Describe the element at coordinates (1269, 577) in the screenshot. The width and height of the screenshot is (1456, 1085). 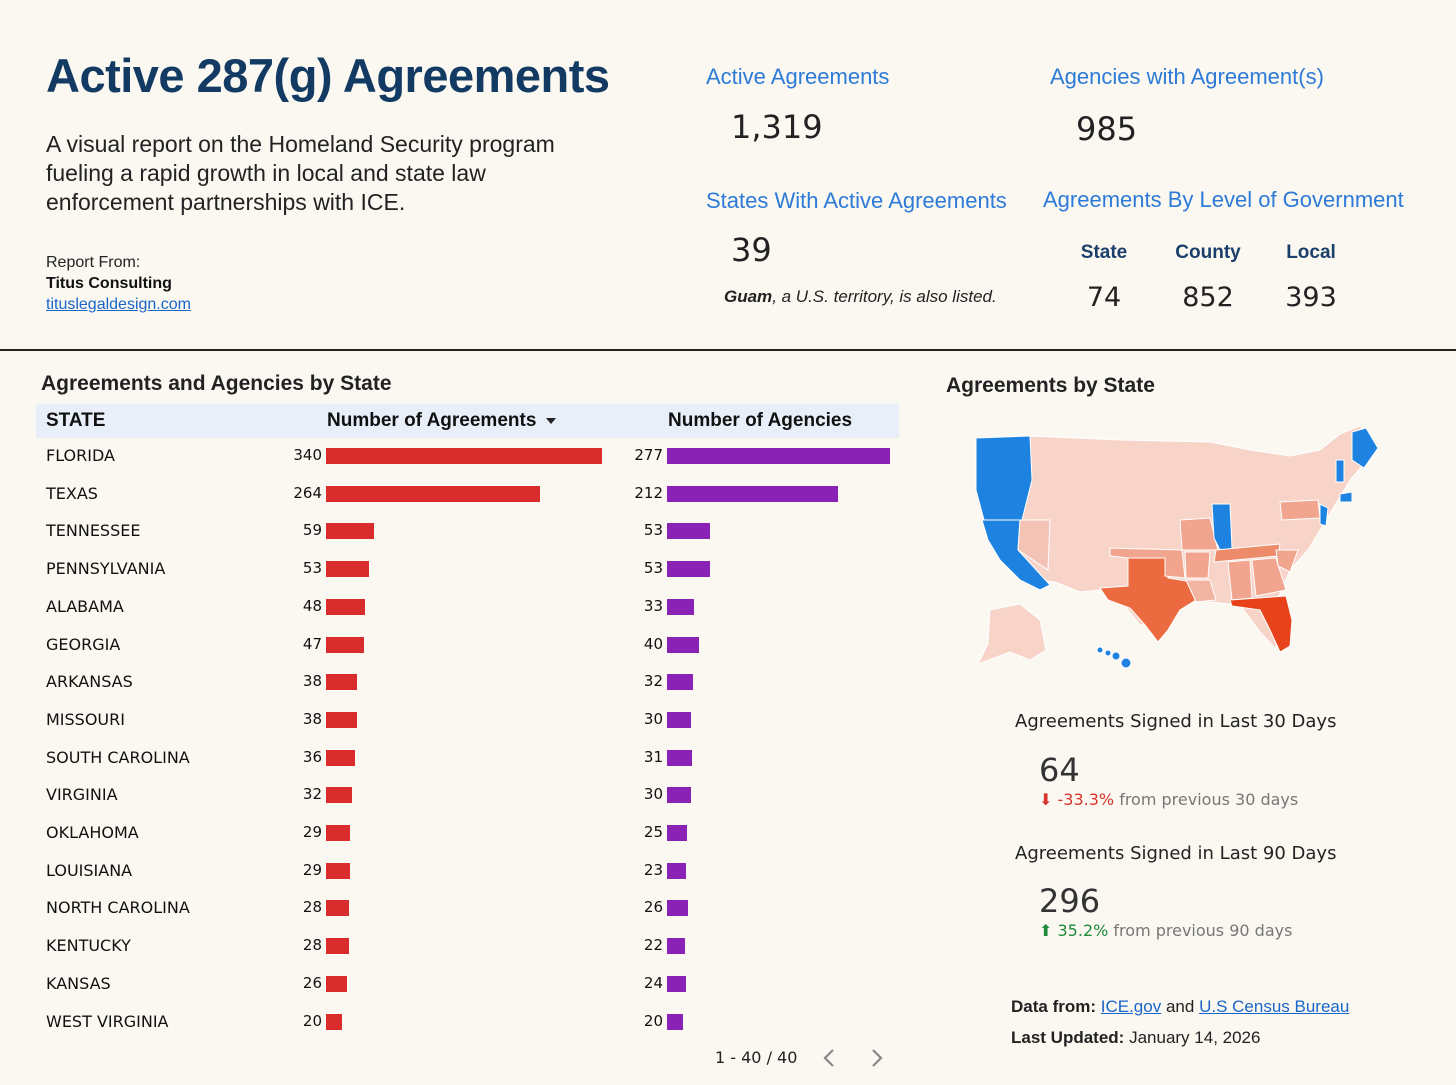
I see `state-georgia` at that location.